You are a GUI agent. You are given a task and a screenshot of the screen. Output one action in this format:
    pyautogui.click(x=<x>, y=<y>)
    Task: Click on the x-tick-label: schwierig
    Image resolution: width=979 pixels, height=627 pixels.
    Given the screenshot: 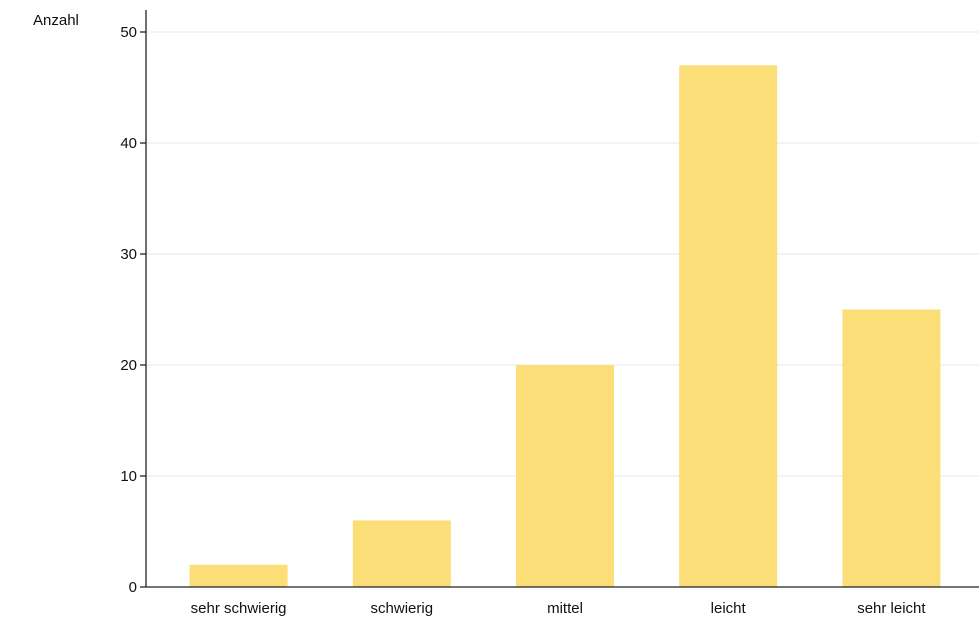 What is the action you would take?
    pyautogui.click(x=402, y=608)
    